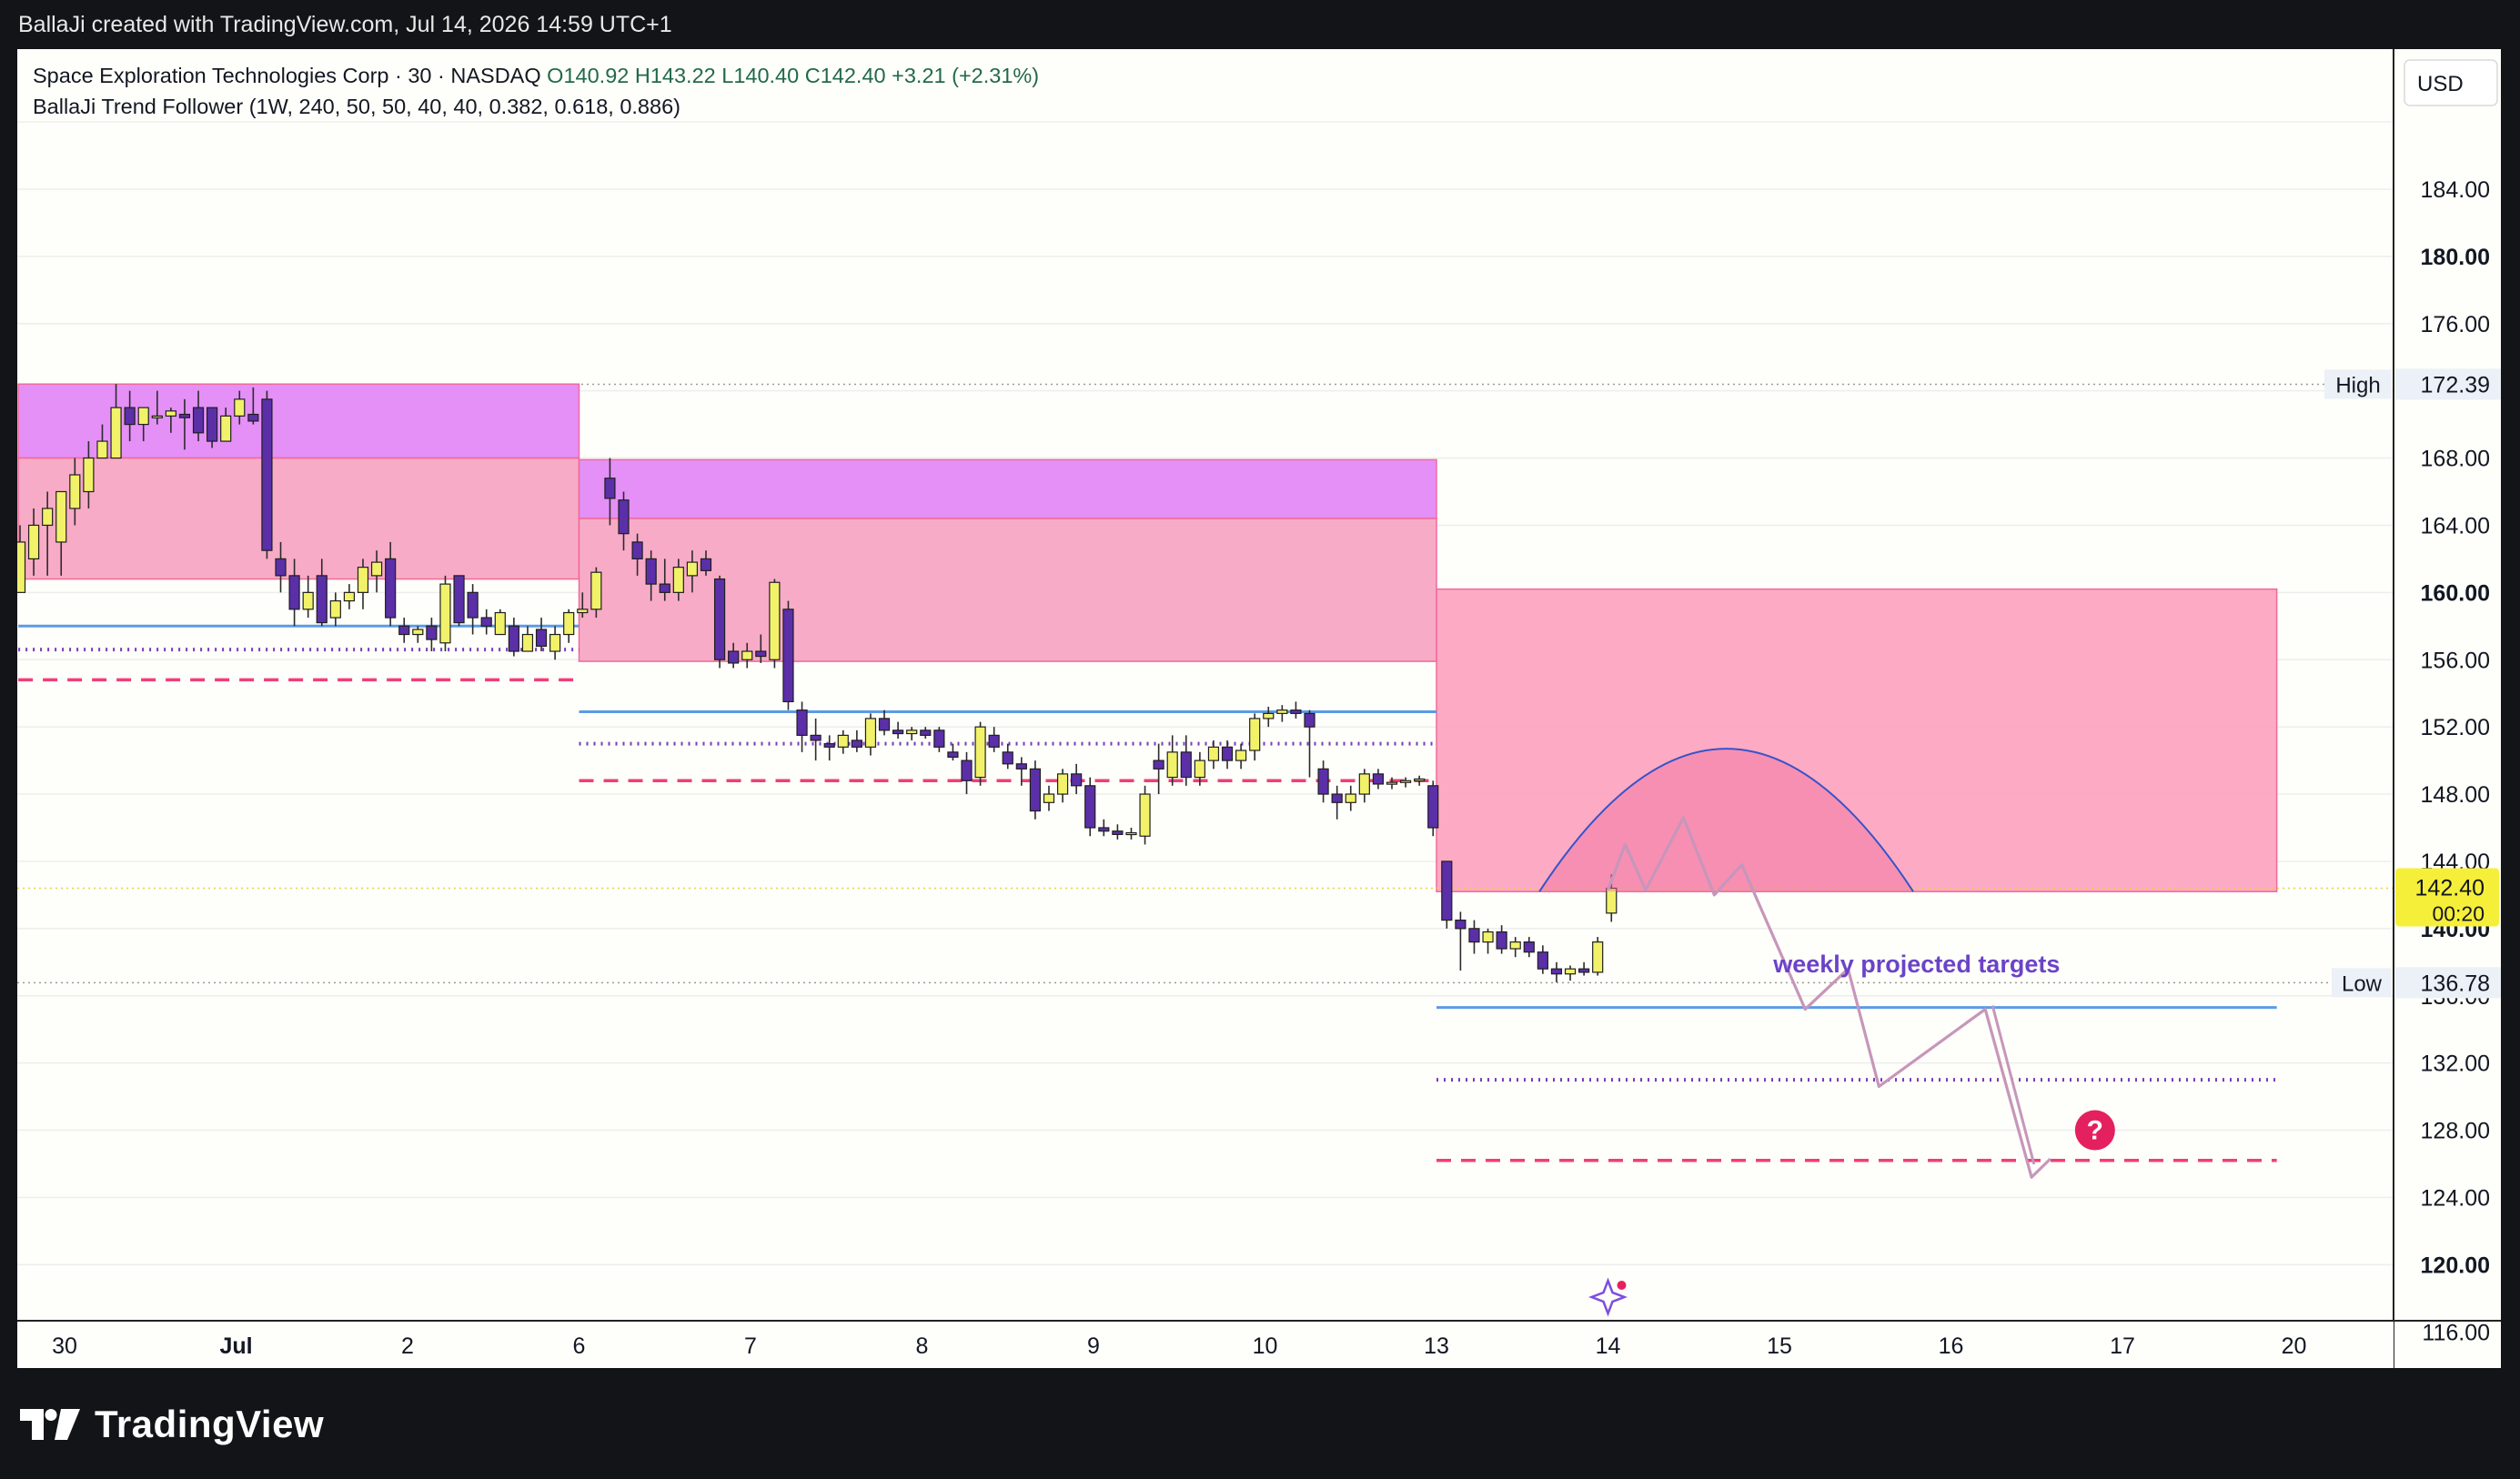 This screenshot has width=2520, height=1479. I want to click on time-axis-background, so click(1205, 1344).